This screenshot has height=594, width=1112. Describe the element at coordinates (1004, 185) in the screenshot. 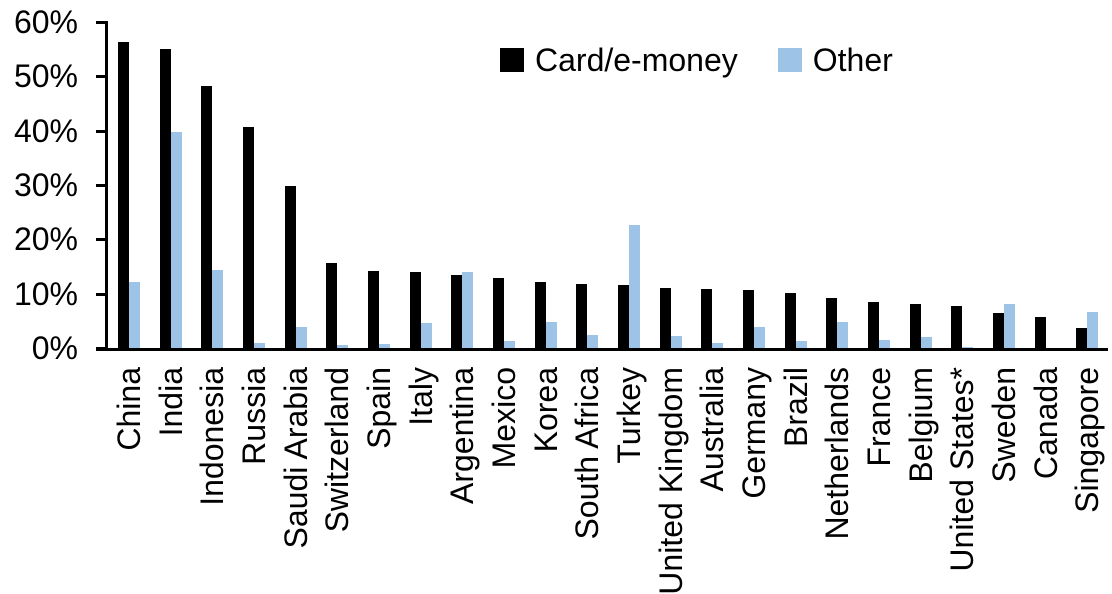

I see `bar-group-sweden` at that location.